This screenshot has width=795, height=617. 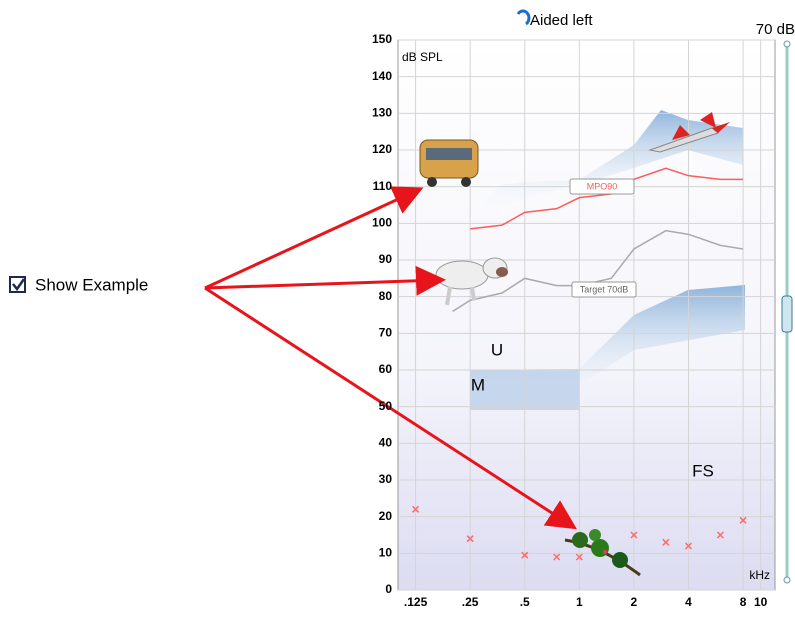 I want to click on y-tick-label: 120, so click(x=382, y=149).